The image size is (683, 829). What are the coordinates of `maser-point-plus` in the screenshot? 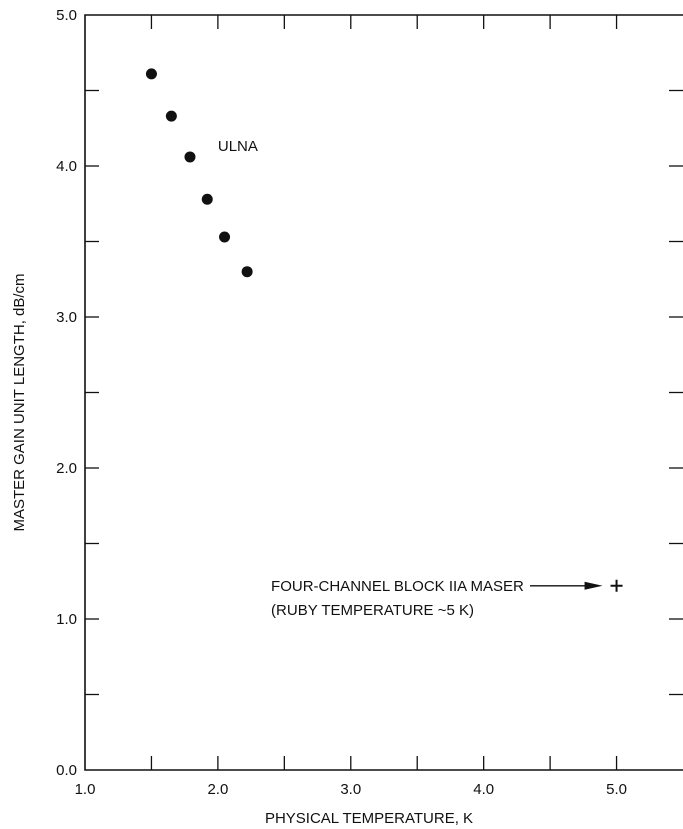 It's located at (616, 585).